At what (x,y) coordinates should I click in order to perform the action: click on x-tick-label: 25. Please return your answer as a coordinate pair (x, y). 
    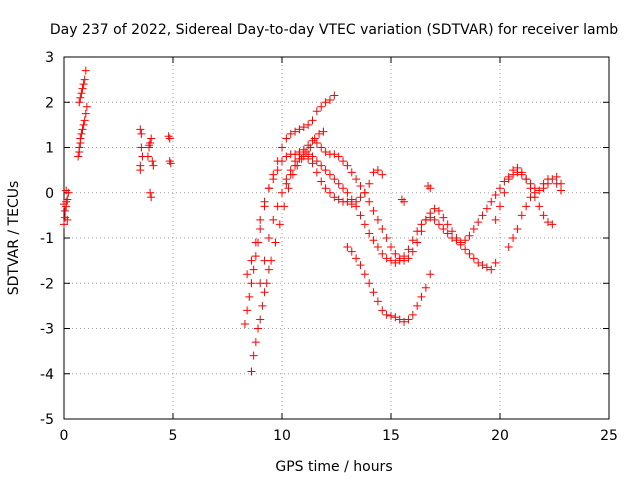
    Looking at the image, I should click on (609, 436).